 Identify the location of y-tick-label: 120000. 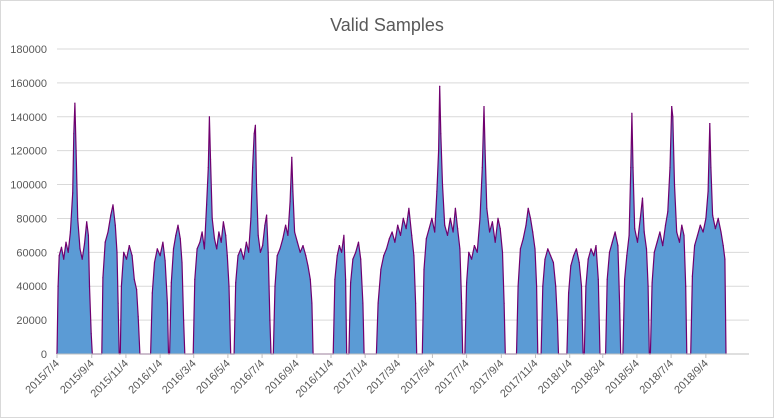
(28, 152).